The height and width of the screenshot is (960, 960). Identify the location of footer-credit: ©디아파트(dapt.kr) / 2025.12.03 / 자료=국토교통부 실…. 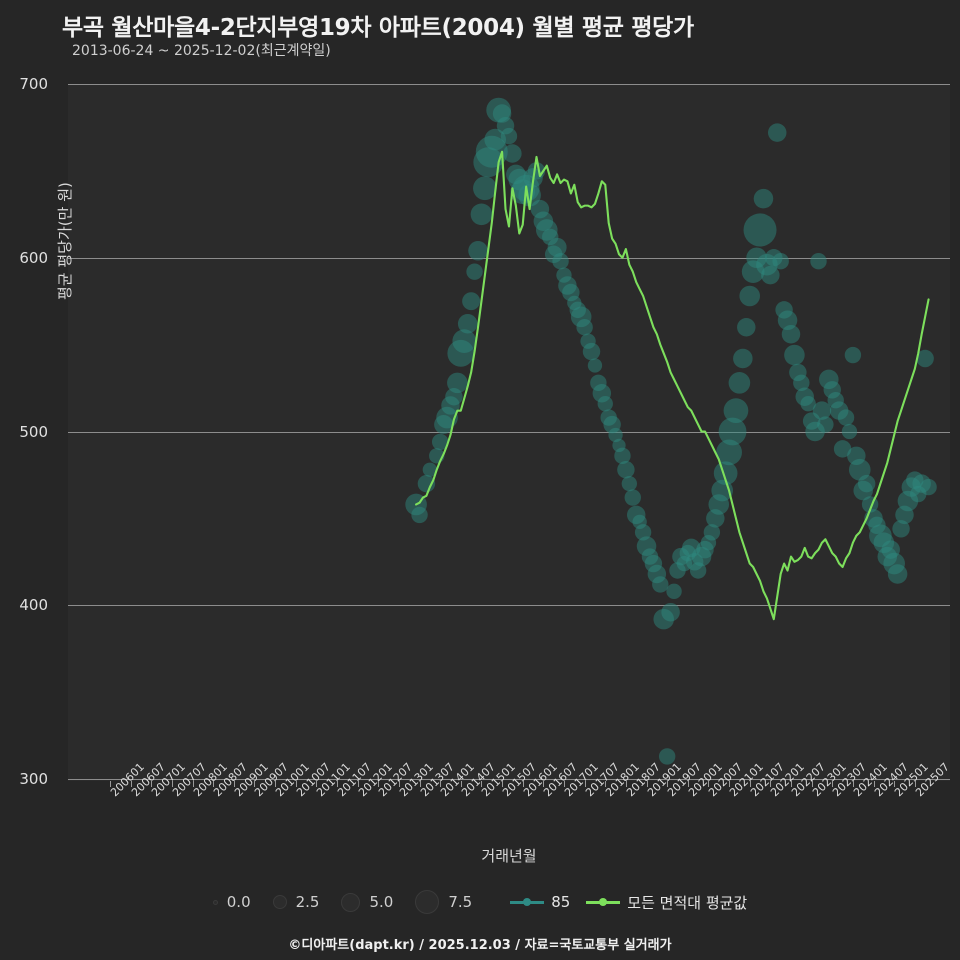
(480, 945).